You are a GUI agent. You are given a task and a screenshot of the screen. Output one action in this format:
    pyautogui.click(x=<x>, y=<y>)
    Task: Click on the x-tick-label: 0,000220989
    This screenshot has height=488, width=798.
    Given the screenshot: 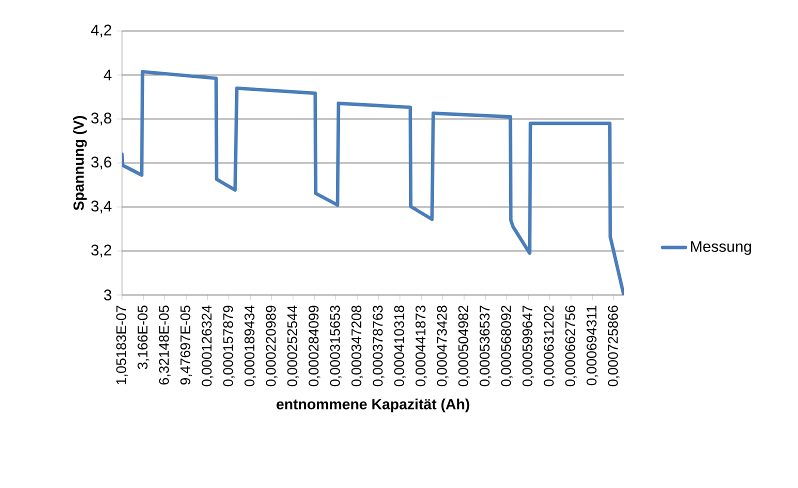 What is the action you would take?
    pyautogui.click(x=272, y=346)
    